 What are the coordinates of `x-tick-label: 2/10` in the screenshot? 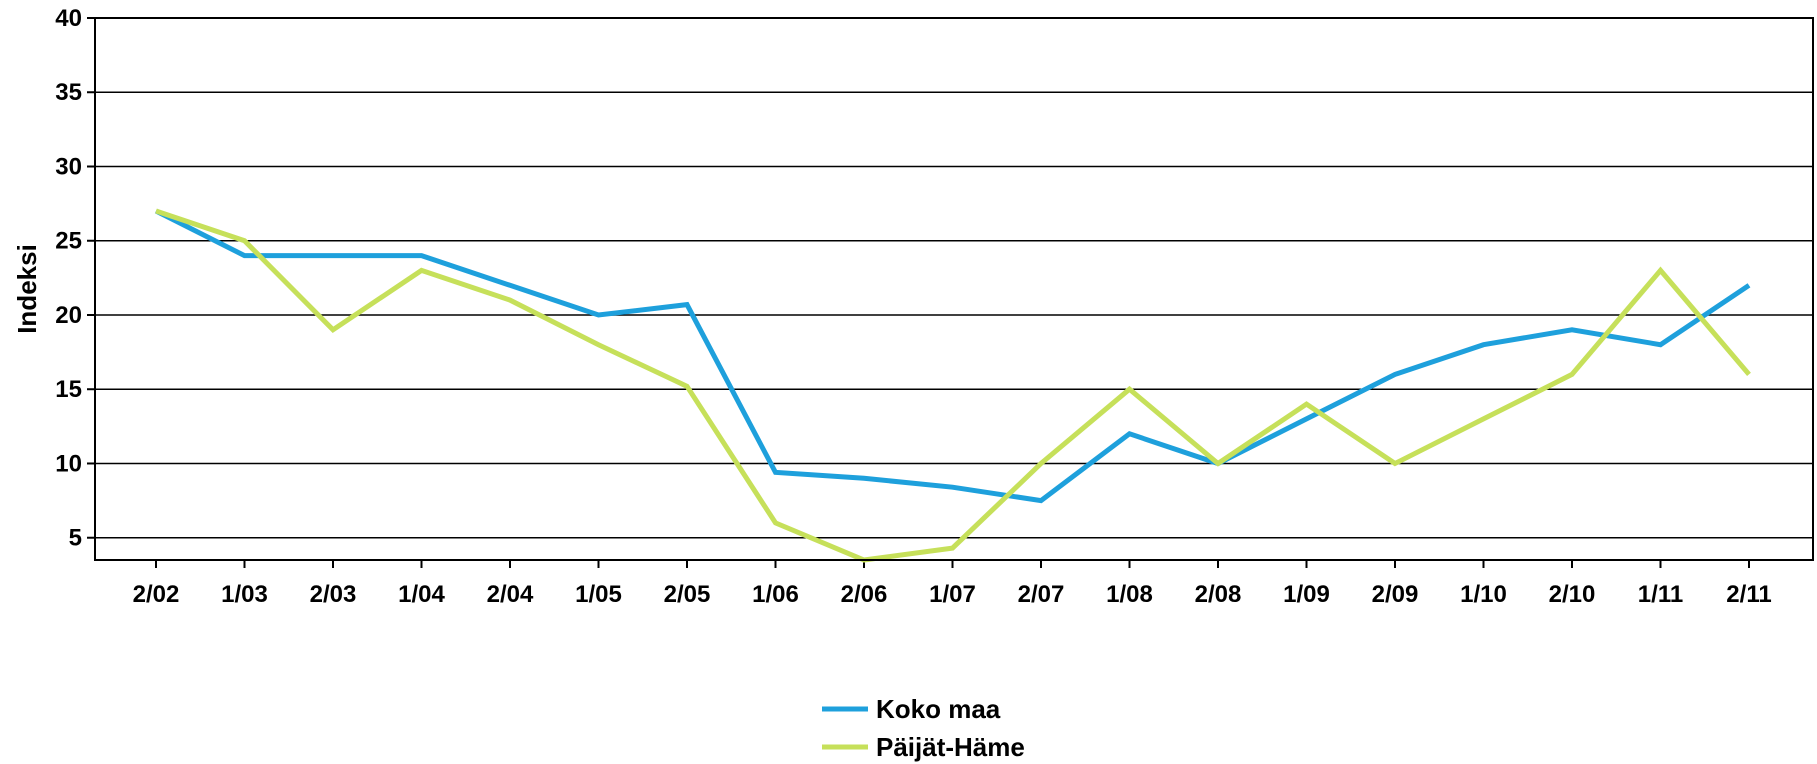 It's located at (1572, 594).